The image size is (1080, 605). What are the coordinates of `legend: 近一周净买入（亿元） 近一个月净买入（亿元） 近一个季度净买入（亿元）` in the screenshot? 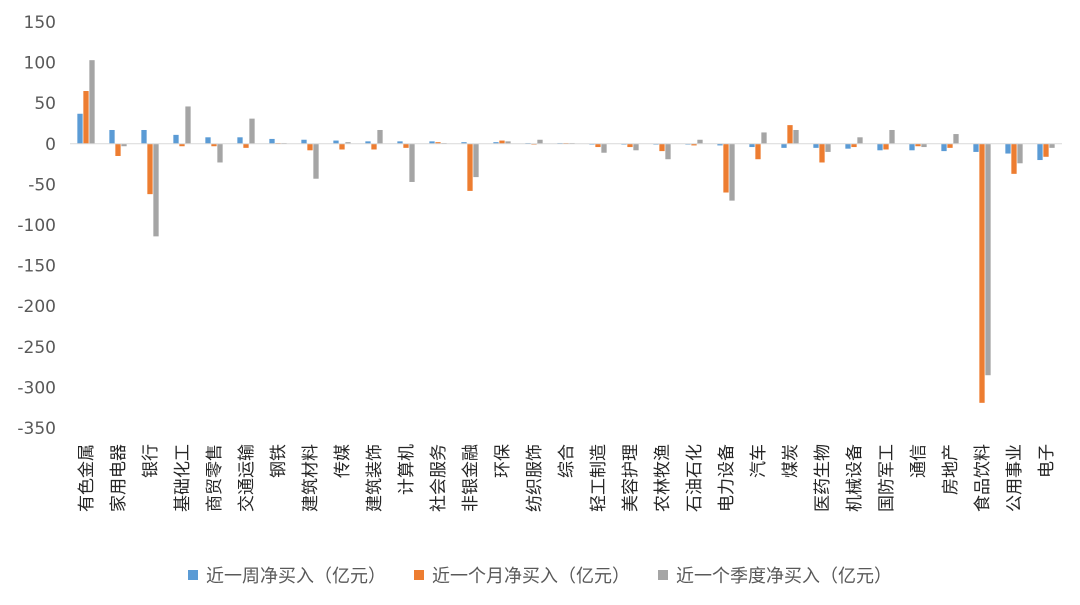 It's located at (540, 575).